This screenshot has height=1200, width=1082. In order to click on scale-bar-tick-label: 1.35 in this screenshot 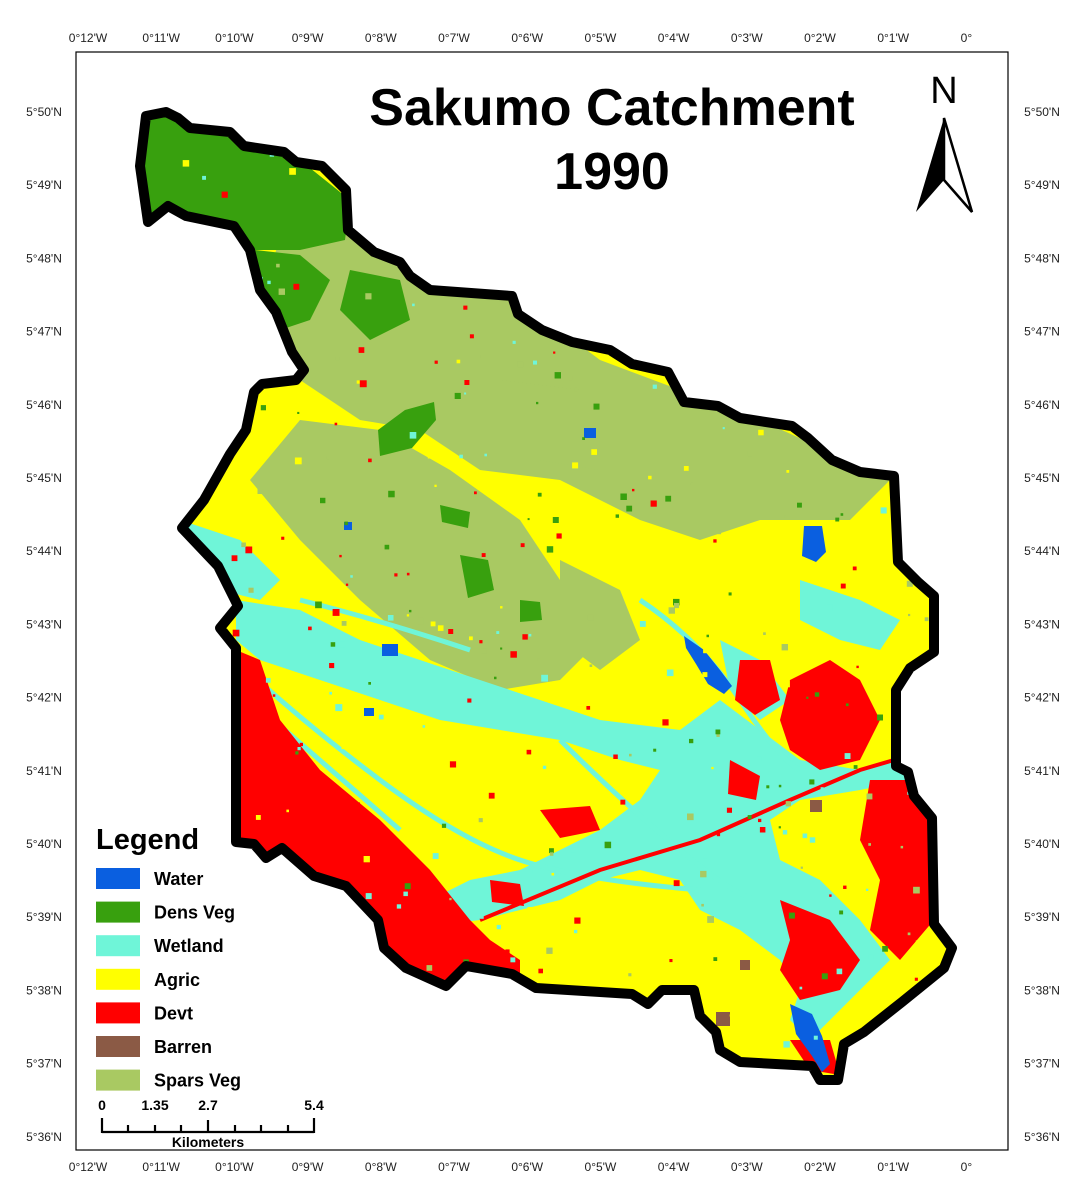, I will do `click(154, 1105)`.